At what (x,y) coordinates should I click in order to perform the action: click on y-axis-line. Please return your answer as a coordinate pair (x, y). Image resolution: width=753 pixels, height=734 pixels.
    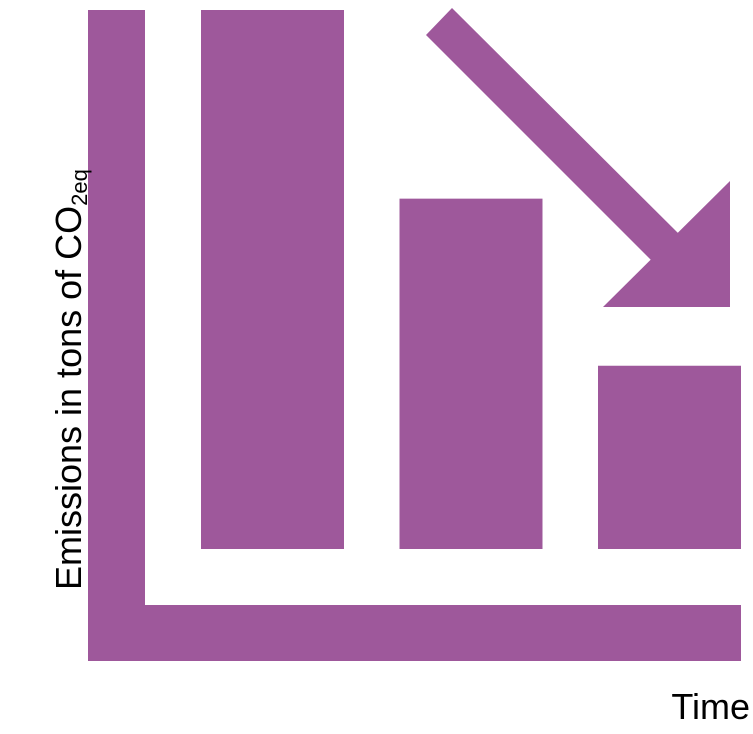
    Looking at the image, I should click on (116, 335).